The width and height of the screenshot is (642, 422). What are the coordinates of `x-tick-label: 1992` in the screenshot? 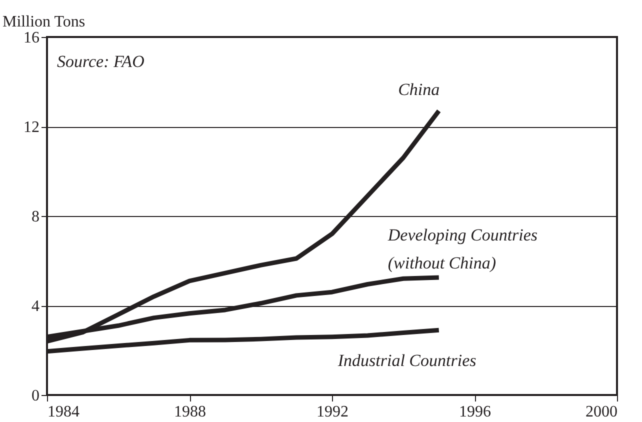 It's located at (332, 412).